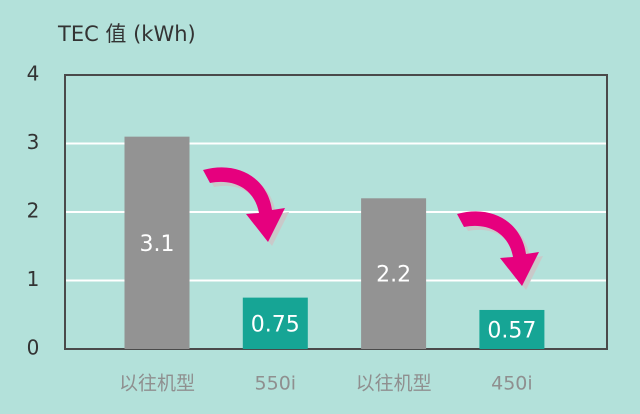  I want to click on y-tick-label: 3, so click(33, 142).